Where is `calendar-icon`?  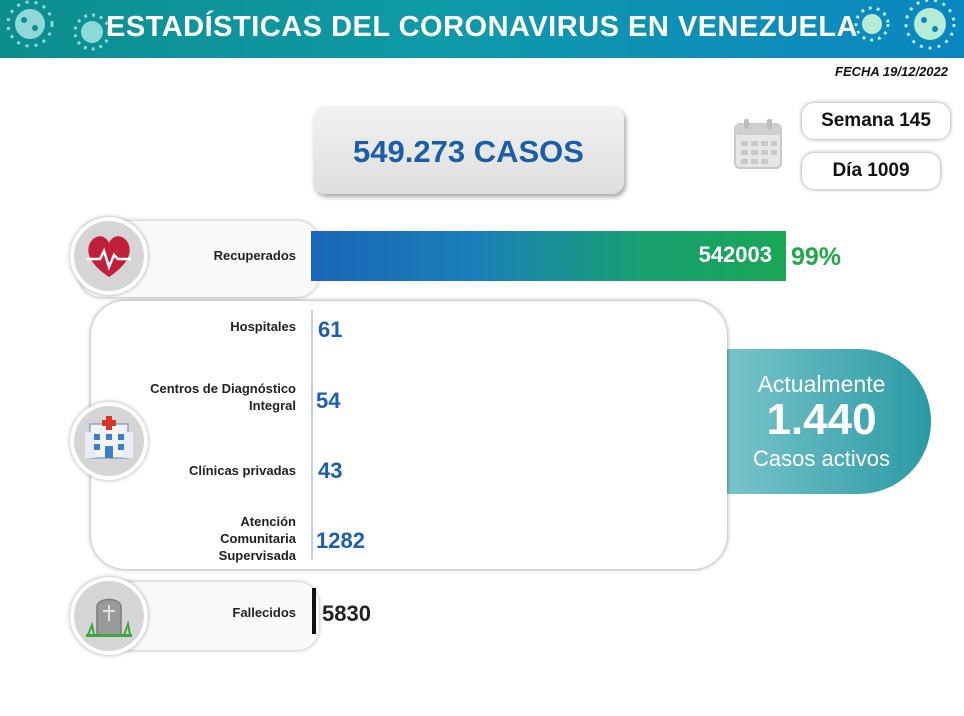
calendar-icon is located at coordinates (758, 144).